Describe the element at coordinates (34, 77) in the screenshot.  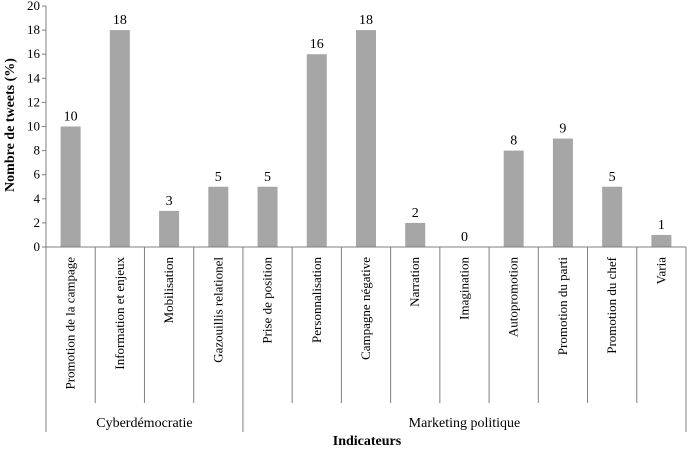
I see `y-tick-label: 14` at that location.